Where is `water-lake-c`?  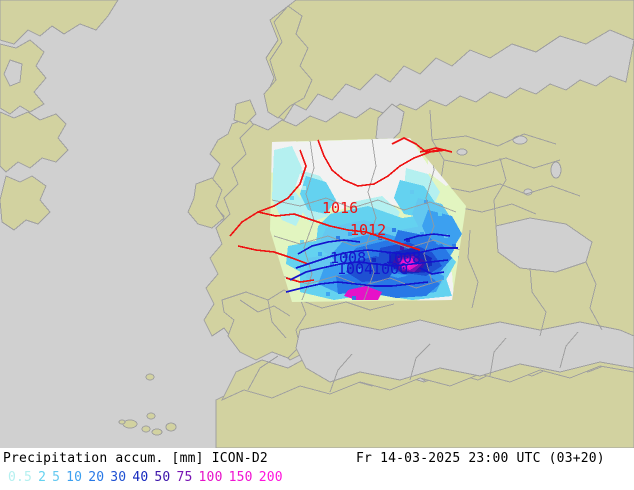
water-lake-c is located at coordinates (556, 170).